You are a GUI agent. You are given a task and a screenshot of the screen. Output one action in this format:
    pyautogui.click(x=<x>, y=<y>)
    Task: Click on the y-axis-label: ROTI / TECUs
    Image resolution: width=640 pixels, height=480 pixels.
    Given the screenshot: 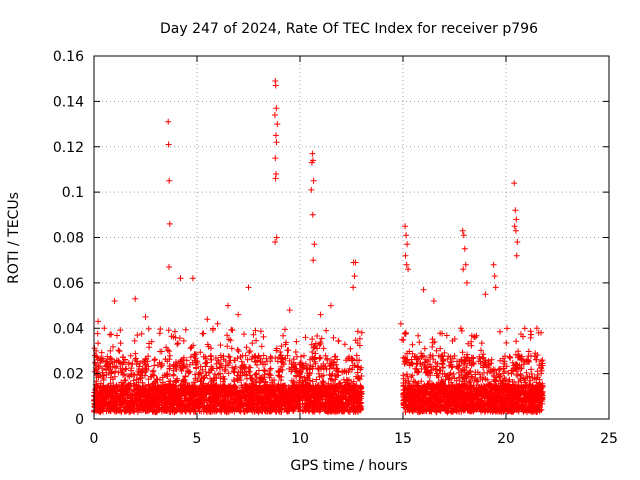 What is the action you would take?
    pyautogui.click(x=14, y=238)
    